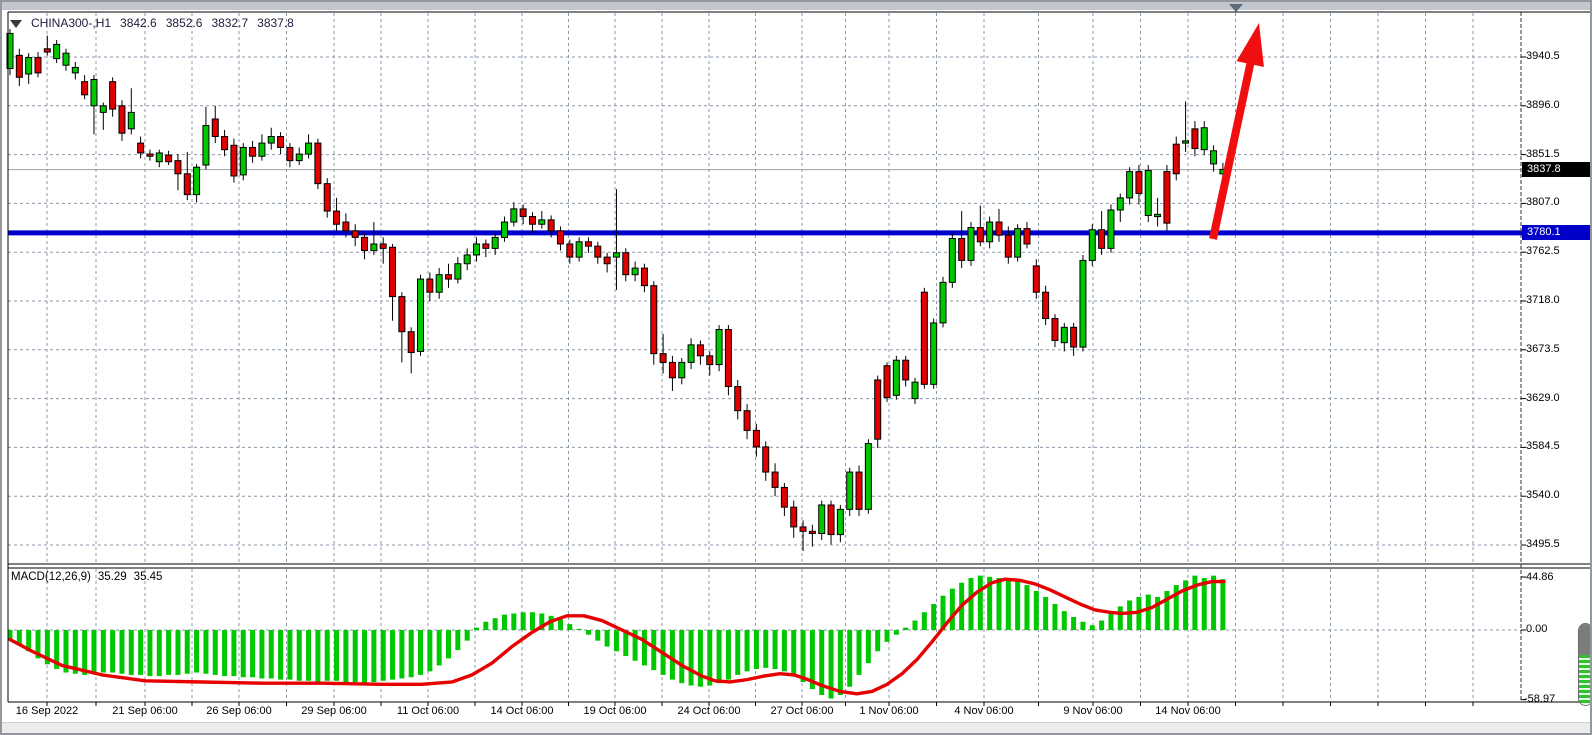 The height and width of the screenshot is (735, 1592). Describe the element at coordinates (334, 711) in the screenshot. I see `time-axis-label: 29 Sep 06:00` at that location.